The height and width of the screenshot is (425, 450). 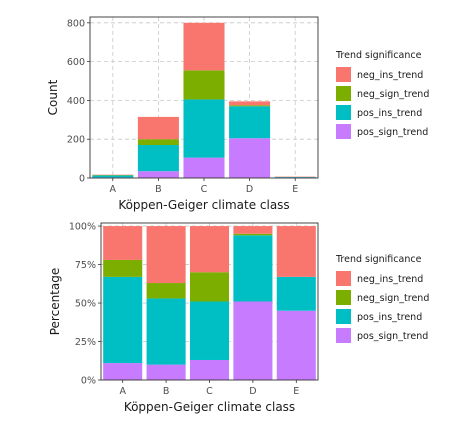 I want to click on y-tick-label: 200, so click(x=76, y=140).